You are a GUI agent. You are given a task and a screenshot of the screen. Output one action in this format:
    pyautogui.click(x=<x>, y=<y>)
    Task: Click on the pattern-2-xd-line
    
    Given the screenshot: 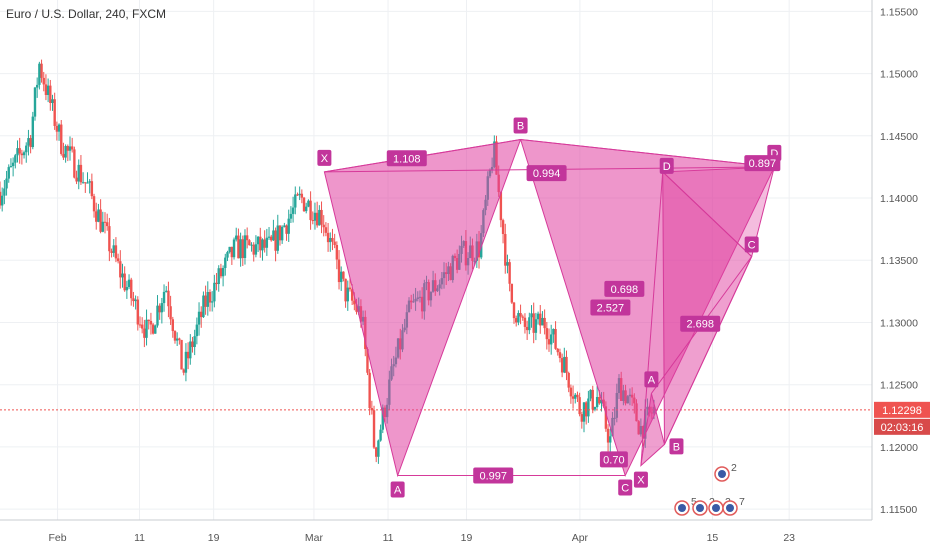 What is the action you would take?
    pyautogui.click(x=652, y=318)
    